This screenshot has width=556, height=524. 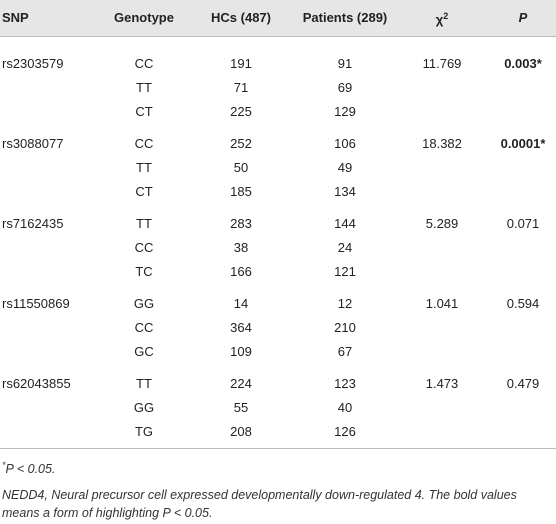 What do you see at coordinates (345, 63) in the screenshot?
I see `patients-cell: 91` at bounding box center [345, 63].